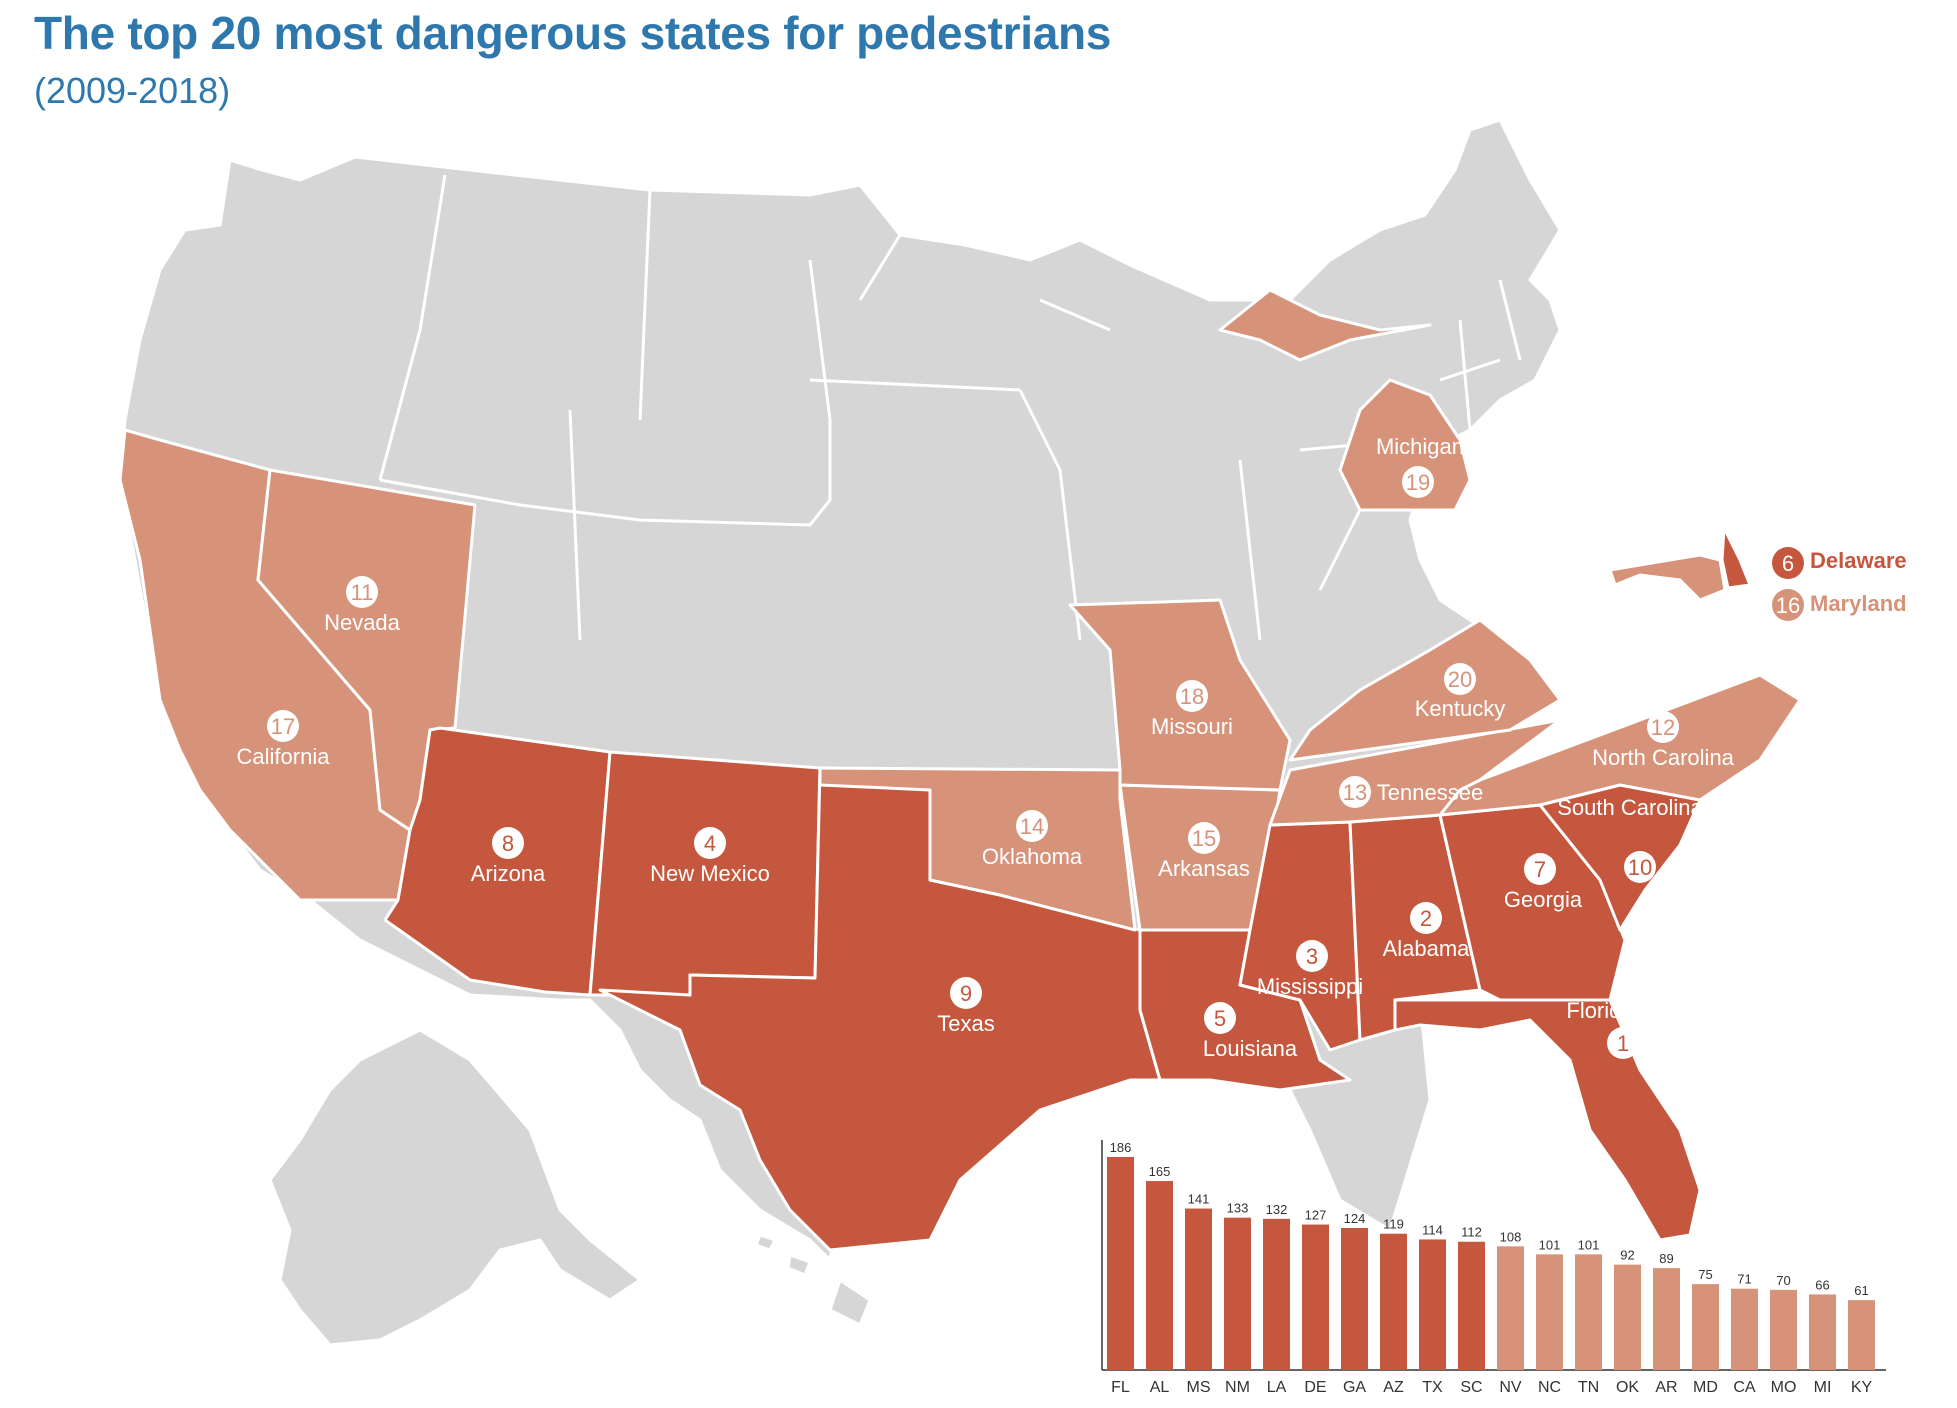  What do you see at coordinates (710, 873) in the screenshot?
I see `state-name: New Mexico` at bounding box center [710, 873].